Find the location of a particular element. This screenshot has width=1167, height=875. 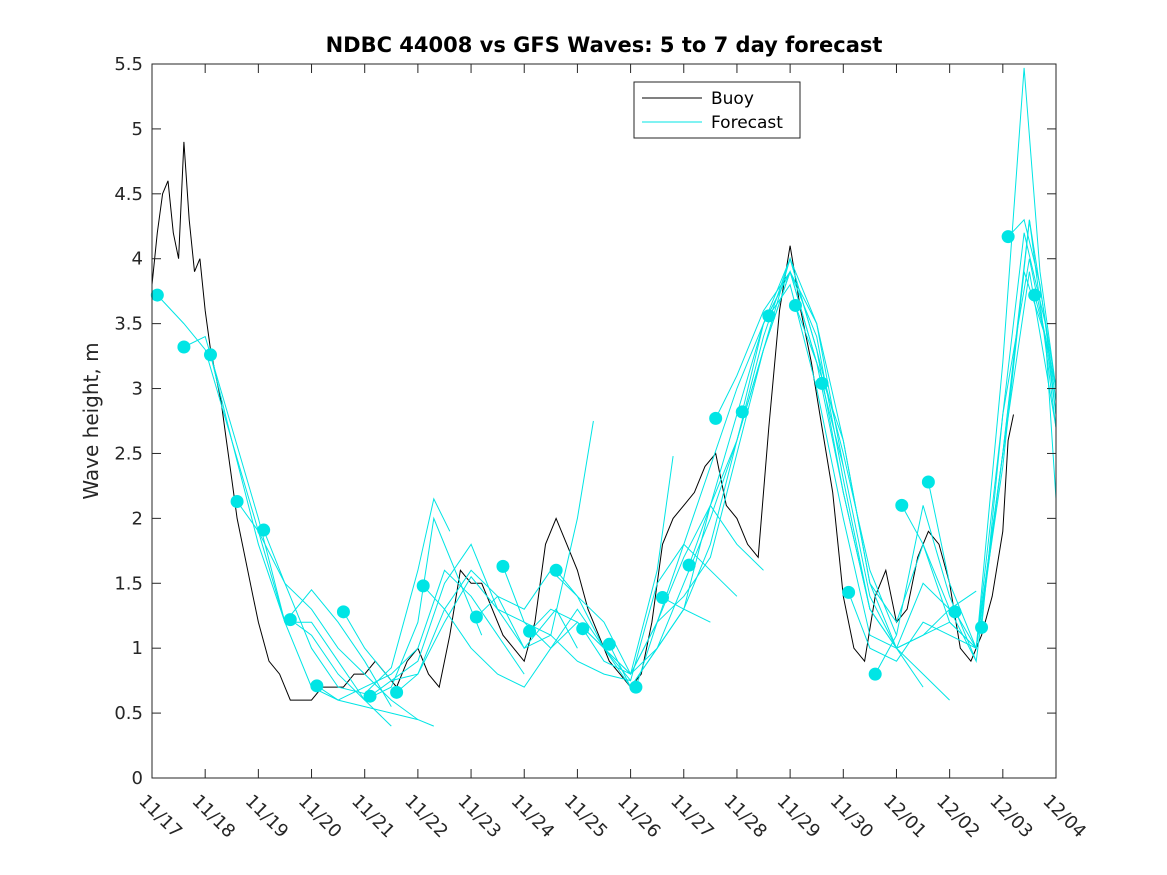

legend-box is located at coordinates (717, 110).